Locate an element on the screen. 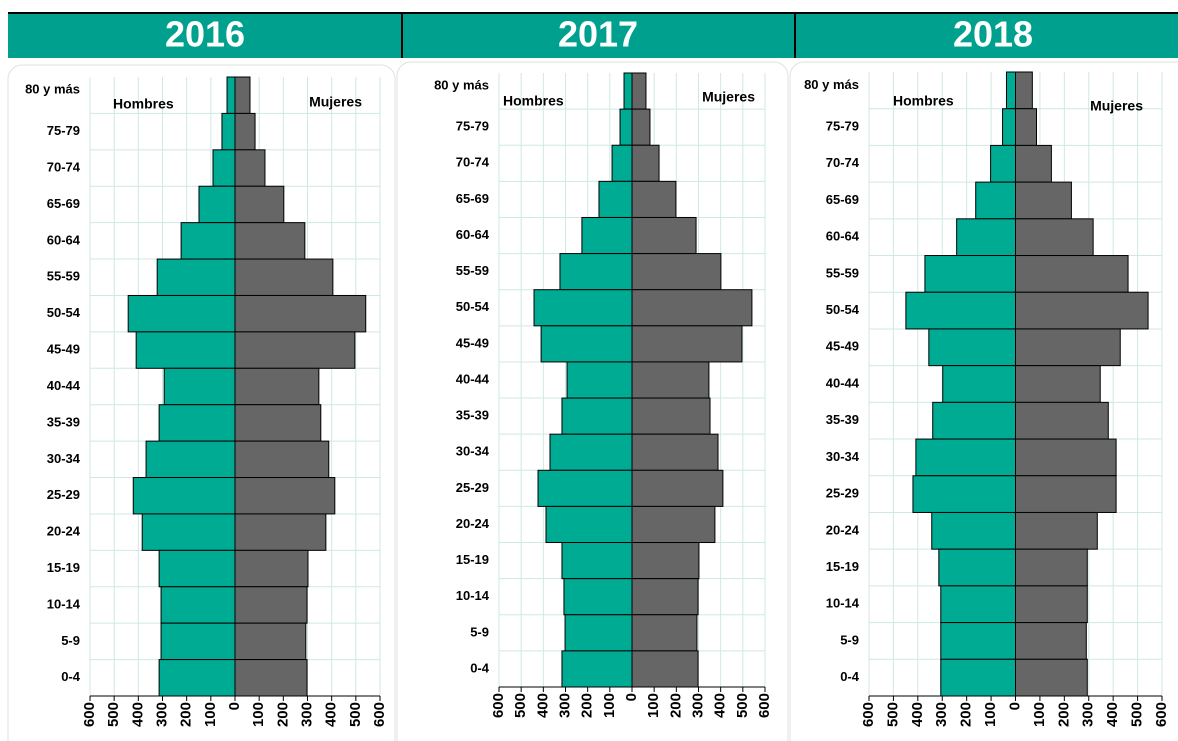 Image resolution: width=1178 pixels, height=741 pixels. y-tick-label: 60-64 is located at coordinates (843, 236).